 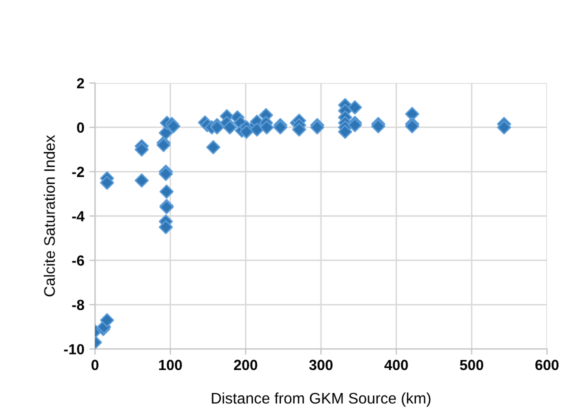 What do you see at coordinates (170, 365) in the screenshot?
I see `x-tick-label: 100` at bounding box center [170, 365].